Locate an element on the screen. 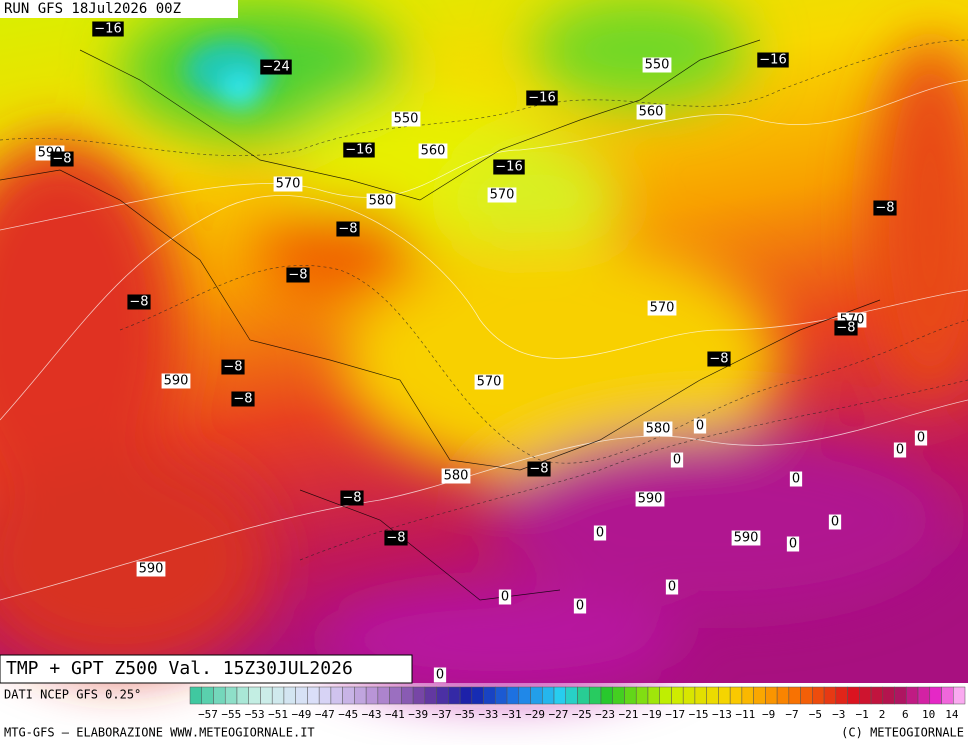 The width and height of the screenshot is (968, 745). colorbar-label: −25 is located at coordinates (582, 714).